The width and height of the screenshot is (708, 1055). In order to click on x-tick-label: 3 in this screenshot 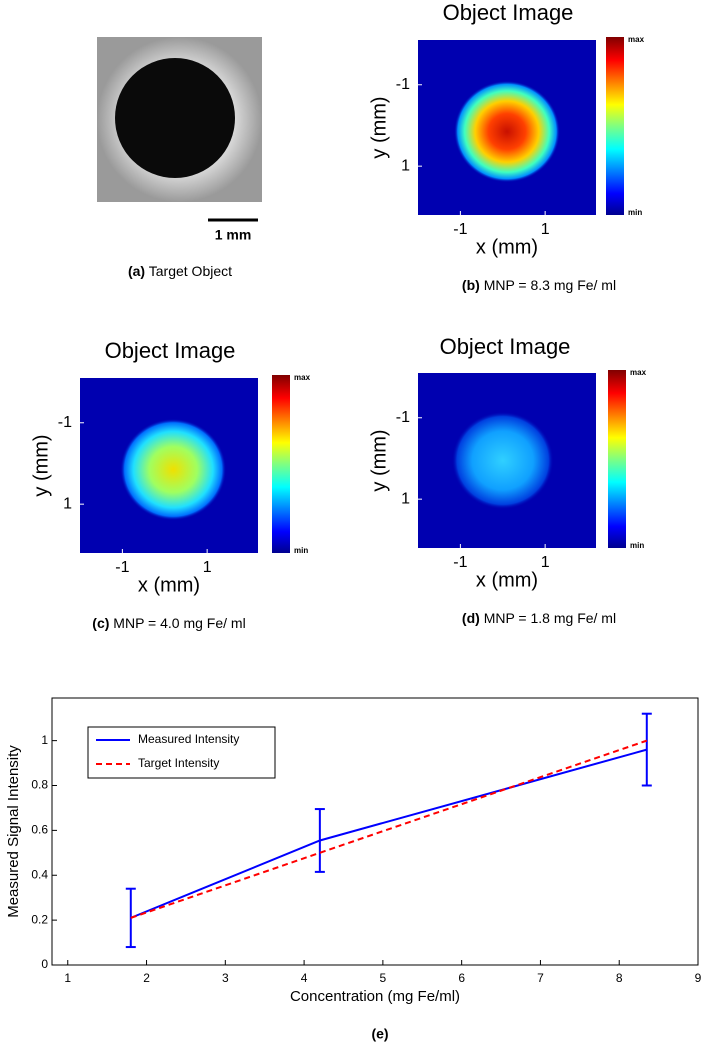, I will do `click(225, 978)`.